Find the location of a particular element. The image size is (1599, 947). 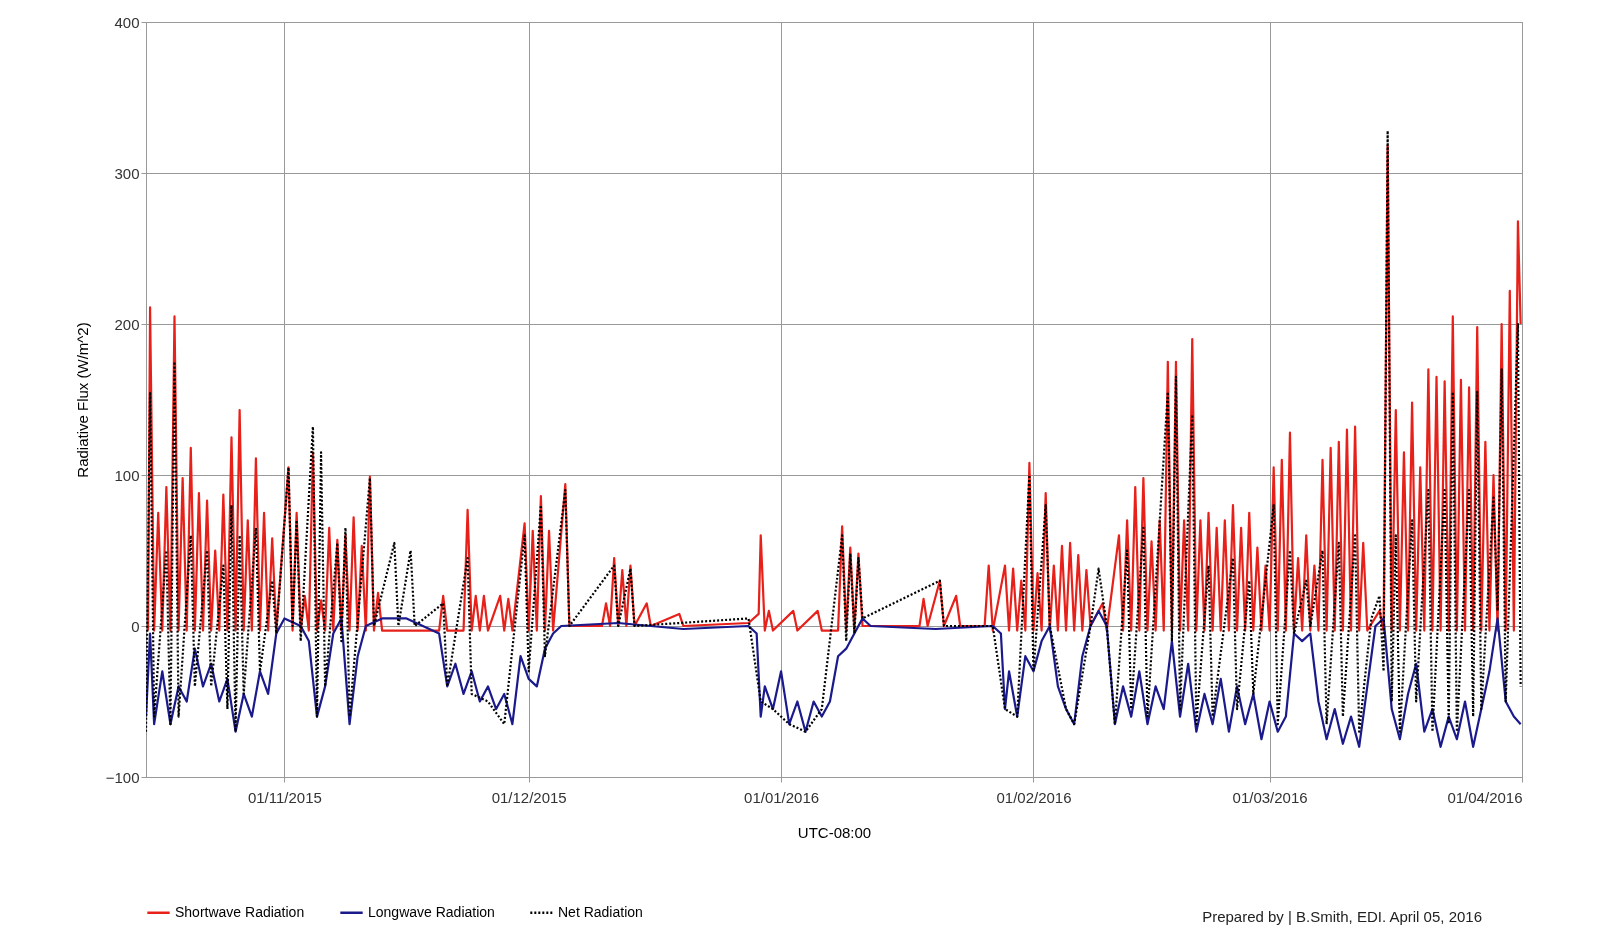

x-axis-title: UTC-08:00 is located at coordinates (834, 832).